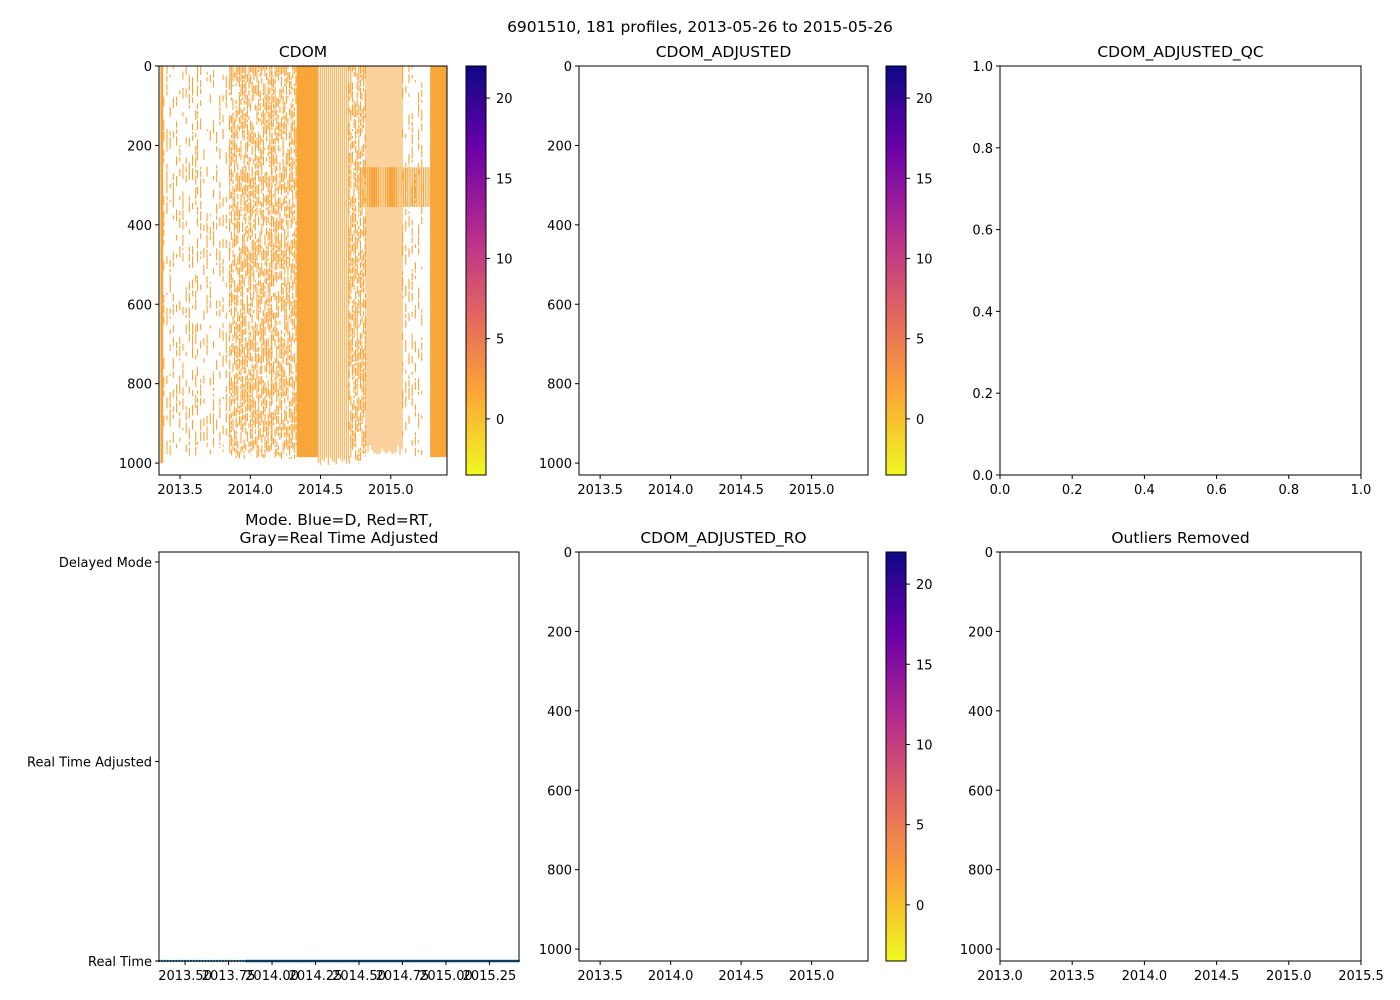 Image resolution: width=1400 pixels, height=1000 pixels. What do you see at coordinates (396, 259) in the screenshot?
I see `profile-line` at bounding box center [396, 259].